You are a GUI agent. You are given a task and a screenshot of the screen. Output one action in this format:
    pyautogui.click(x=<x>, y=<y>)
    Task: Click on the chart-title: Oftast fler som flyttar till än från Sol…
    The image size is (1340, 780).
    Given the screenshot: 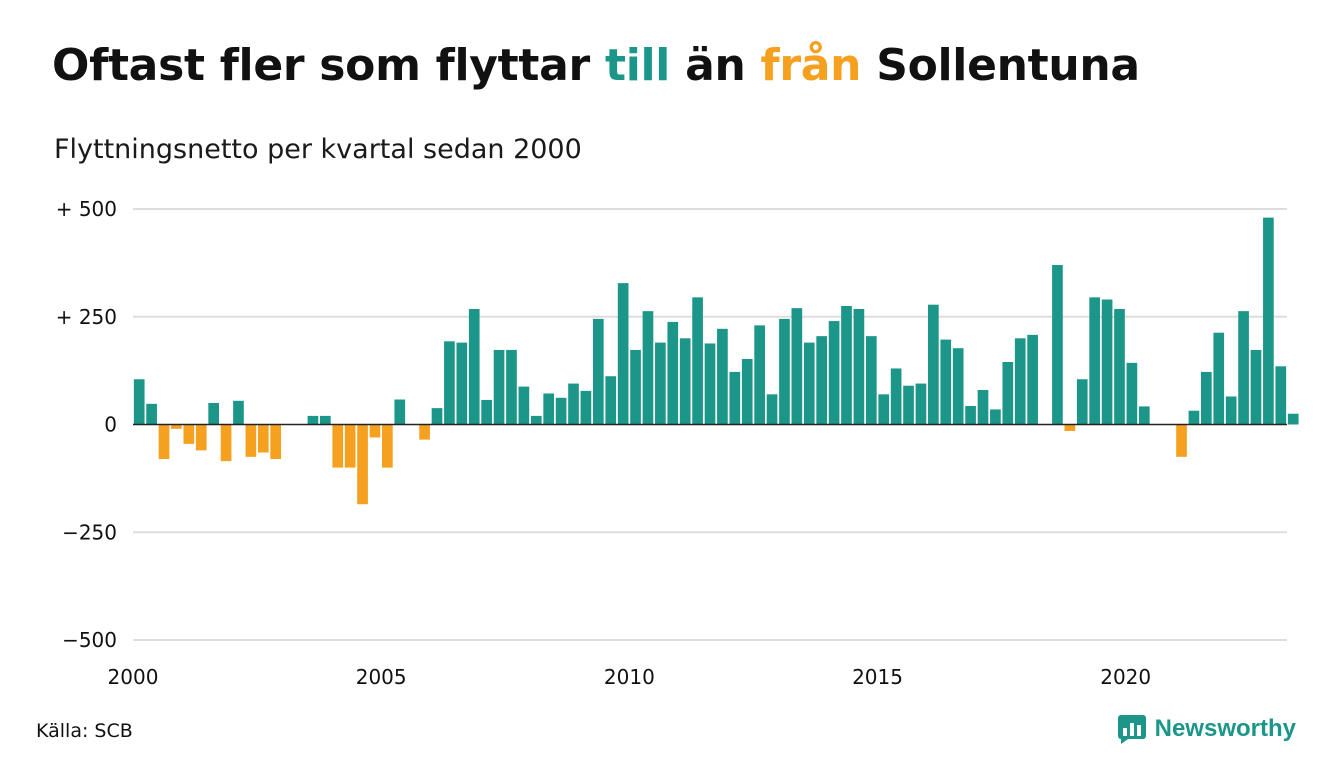 What is the action you would take?
    pyautogui.click(x=596, y=65)
    